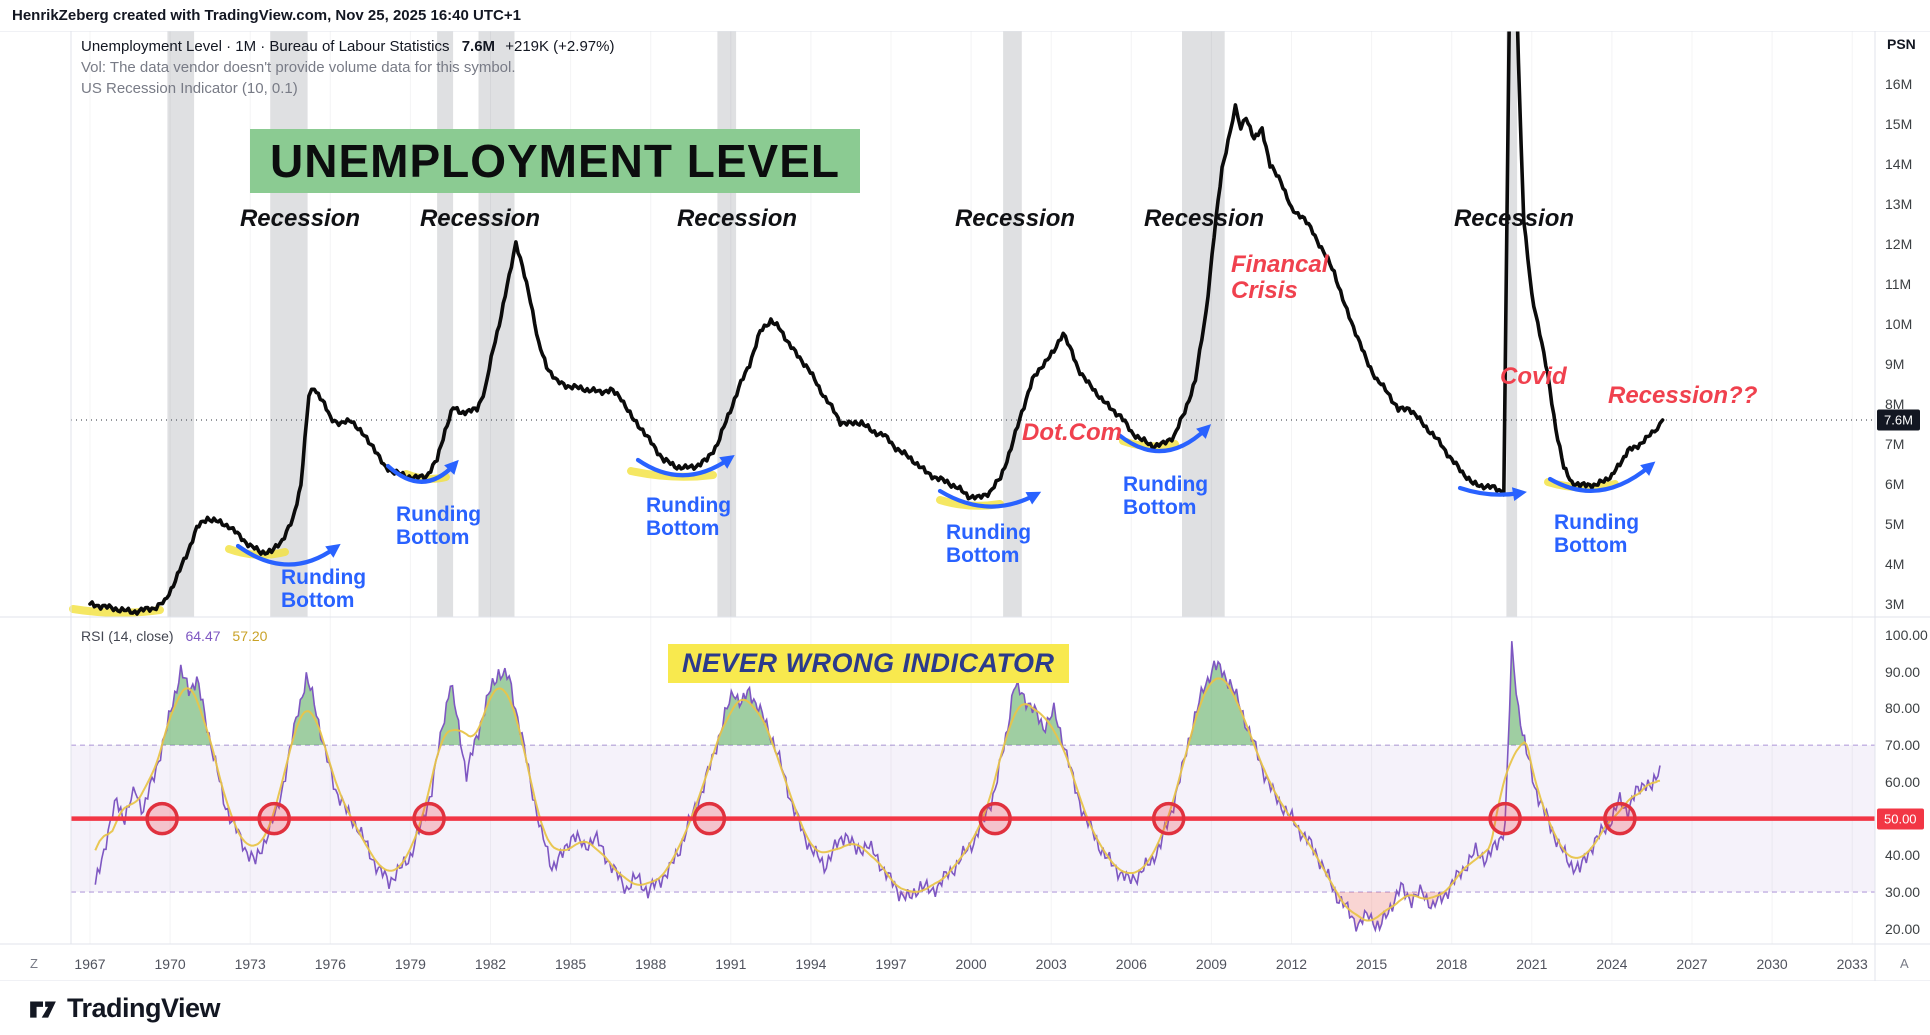  What do you see at coordinates (965, 1008) in the screenshot?
I see `footer-bar: TradingView` at bounding box center [965, 1008].